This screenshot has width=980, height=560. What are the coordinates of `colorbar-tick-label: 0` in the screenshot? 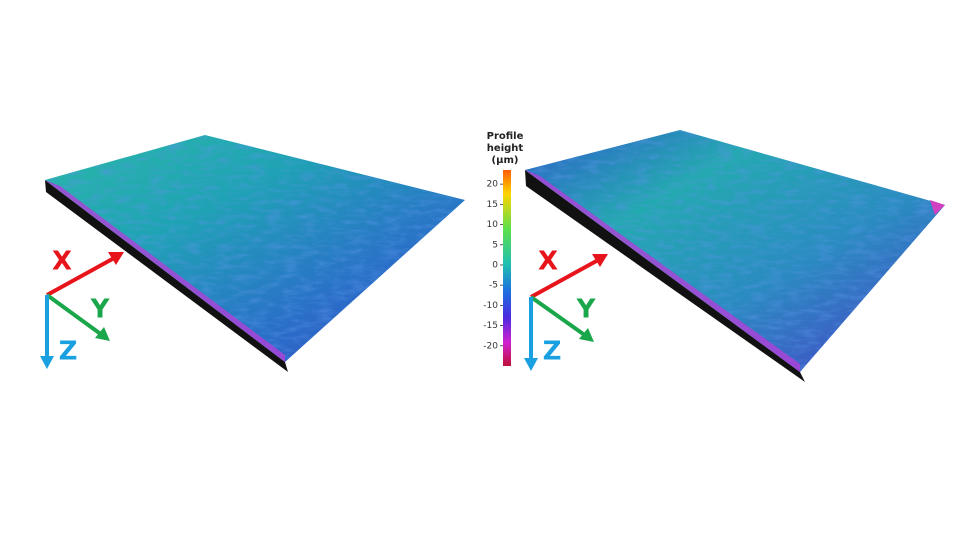 It's located at (495, 265).